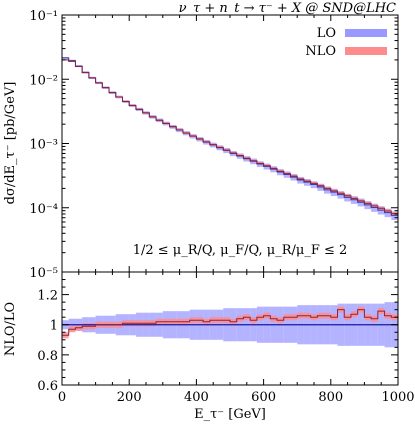 This screenshot has height=424, width=415. I want to click on y-axis-label-top: dσ/dE_τ⁻ [pb/GeV], so click(10, 143).